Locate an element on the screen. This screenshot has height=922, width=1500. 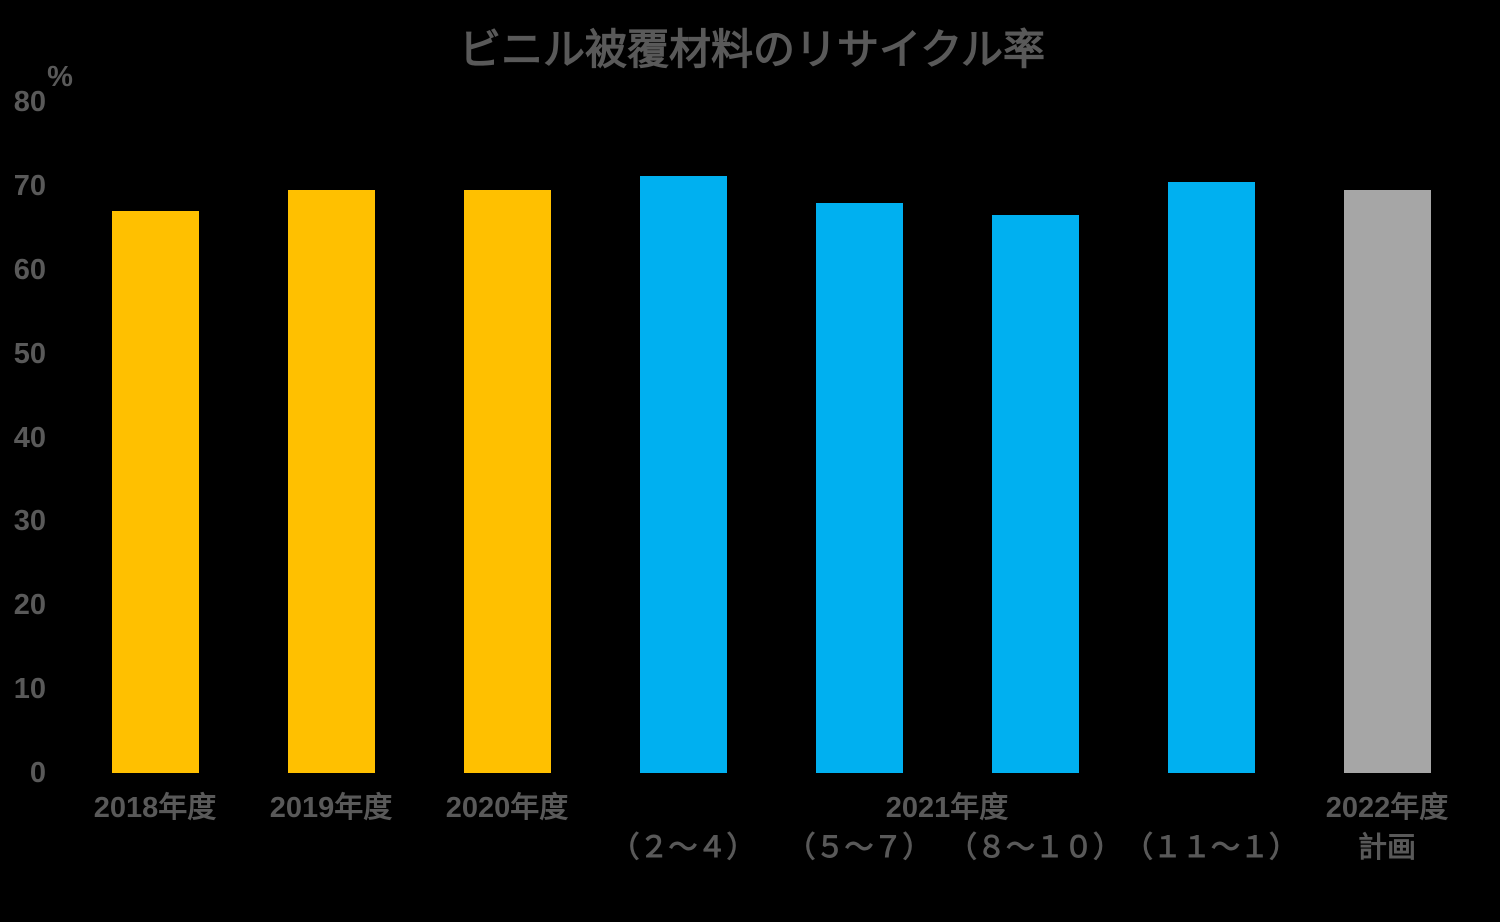
y-tick-label: 30 is located at coordinates (29, 521).